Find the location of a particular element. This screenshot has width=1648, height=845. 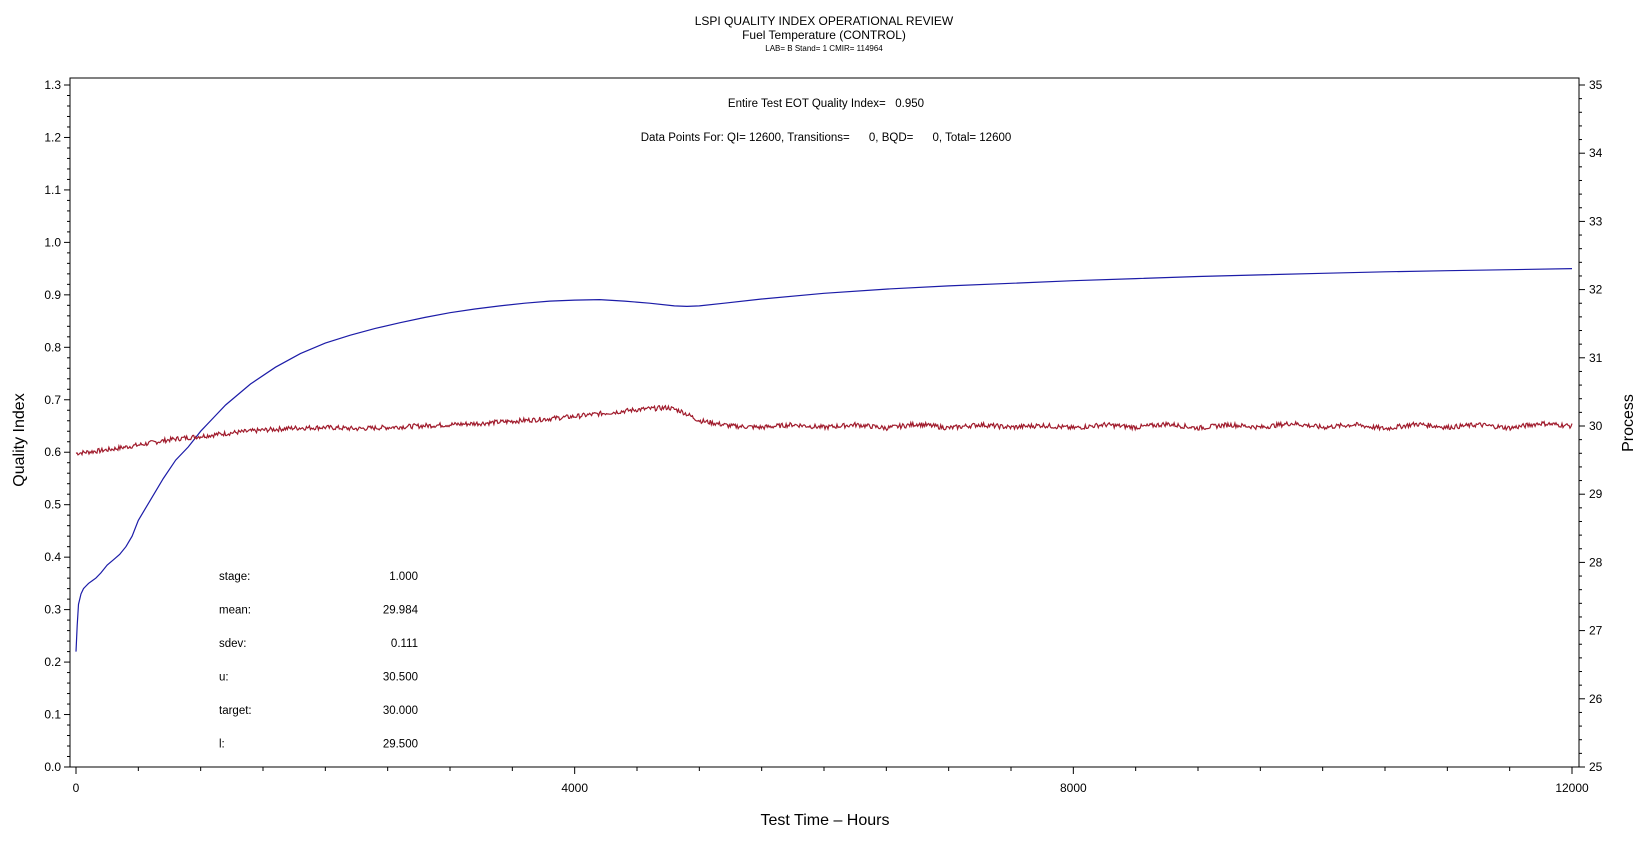

left-tick-label: 0.0 is located at coordinates (52, 767).